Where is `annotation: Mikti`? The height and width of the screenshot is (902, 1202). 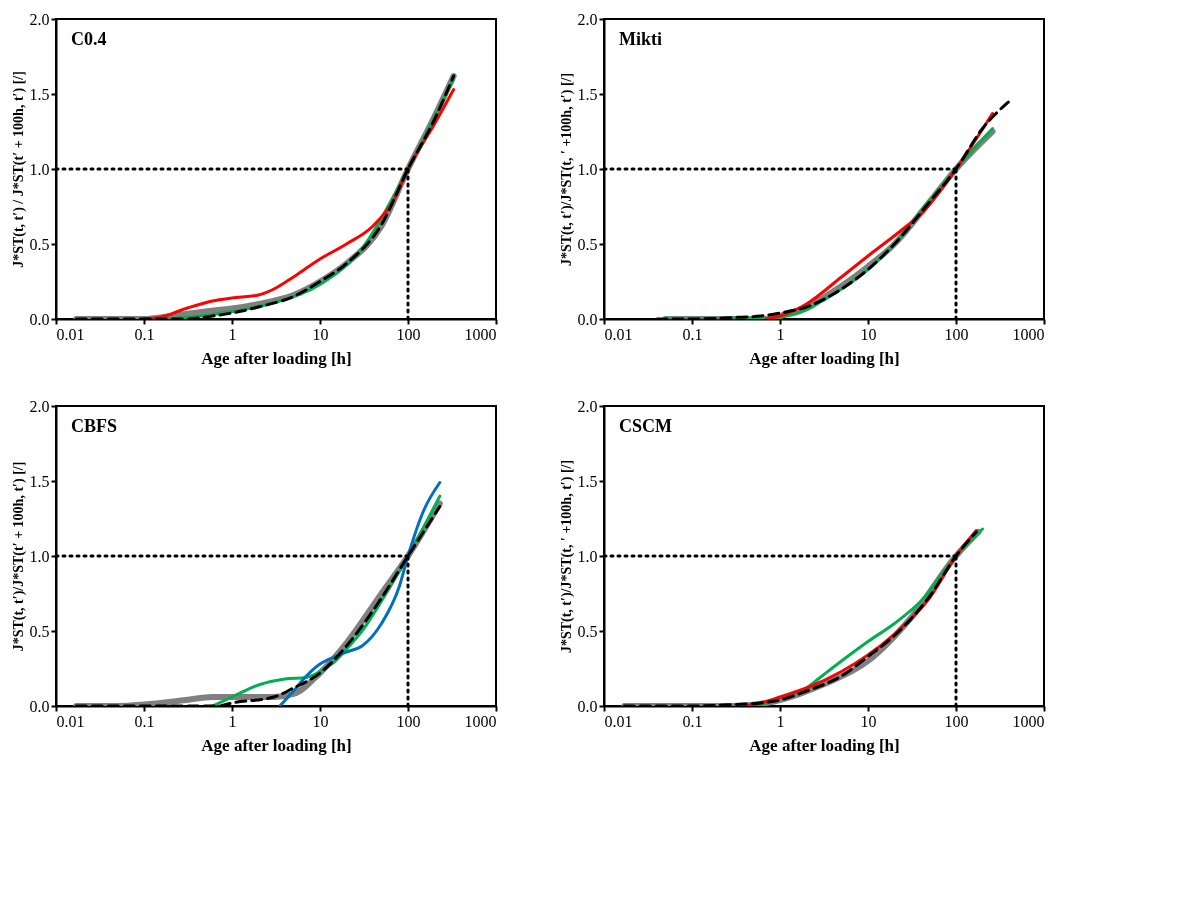 annotation: Mikti is located at coordinates (640, 39).